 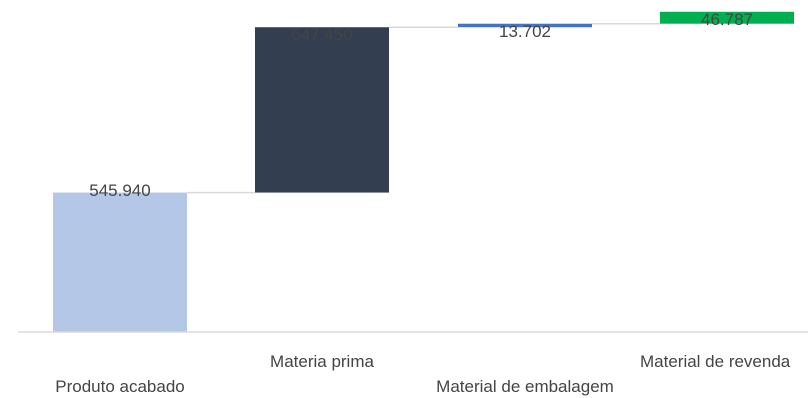 What do you see at coordinates (120, 386) in the screenshot?
I see `category-label-produto-acabado: Produto acabado` at bounding box center [120, 386].